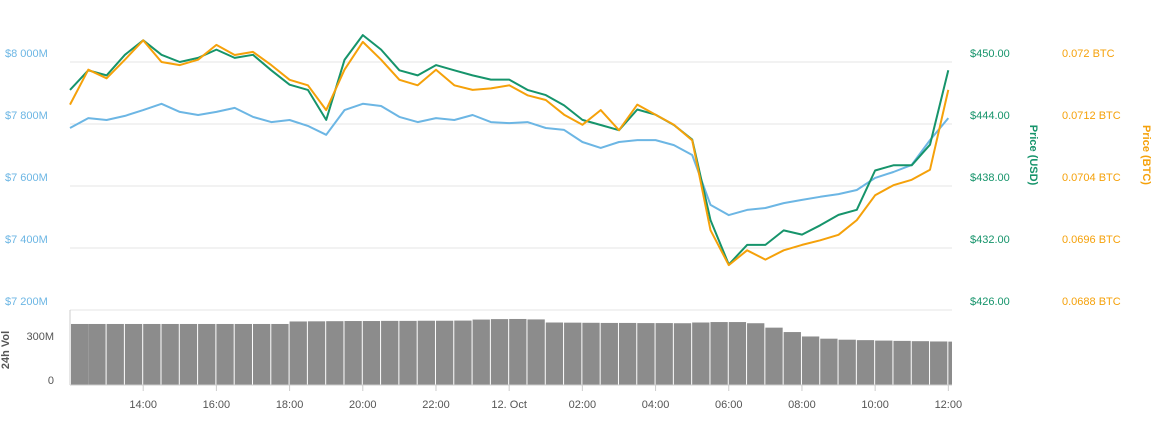 This screenshot has height=425, width=1159. Describe the element at coordinates (1091, 116) in the screenshot. I see `y3-tick-label: 0.0712 BTC` at that location.